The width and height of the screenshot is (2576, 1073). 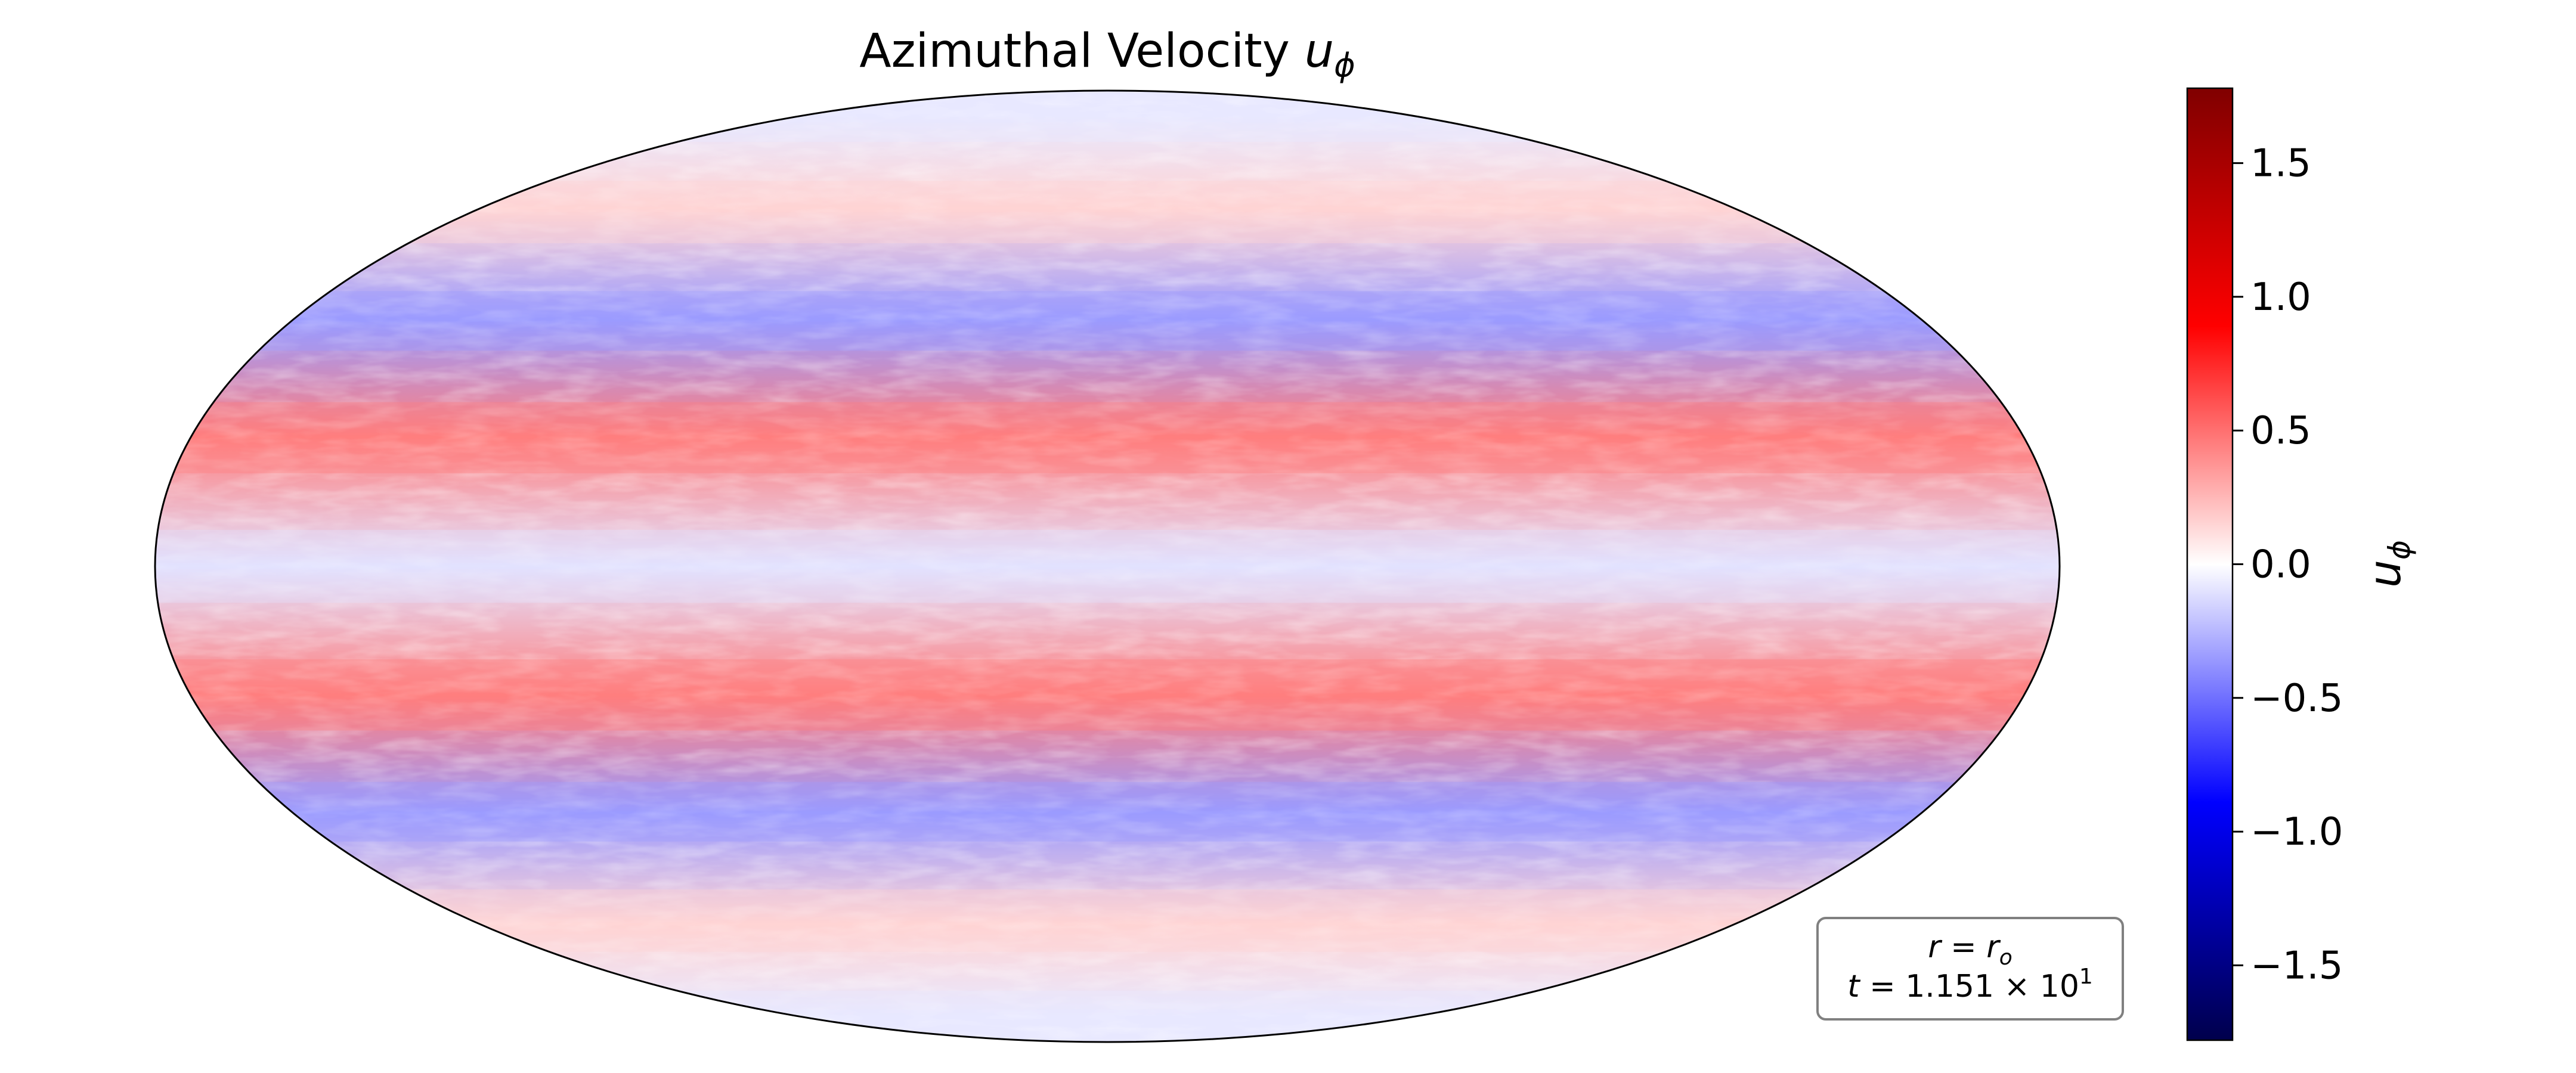 I want to click on colorbar-tick-label: −1.0, so click(x=2296, y=832).